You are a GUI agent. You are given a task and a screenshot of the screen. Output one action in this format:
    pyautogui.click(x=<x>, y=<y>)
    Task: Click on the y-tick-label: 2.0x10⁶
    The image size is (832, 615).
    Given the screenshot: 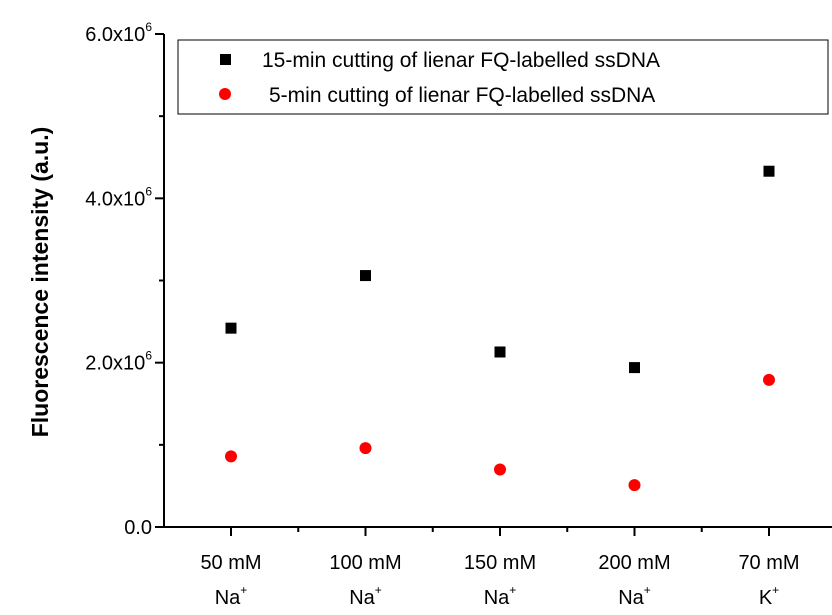 What is the action you would take?
    pyautogui.click(x=118, y=362)
    